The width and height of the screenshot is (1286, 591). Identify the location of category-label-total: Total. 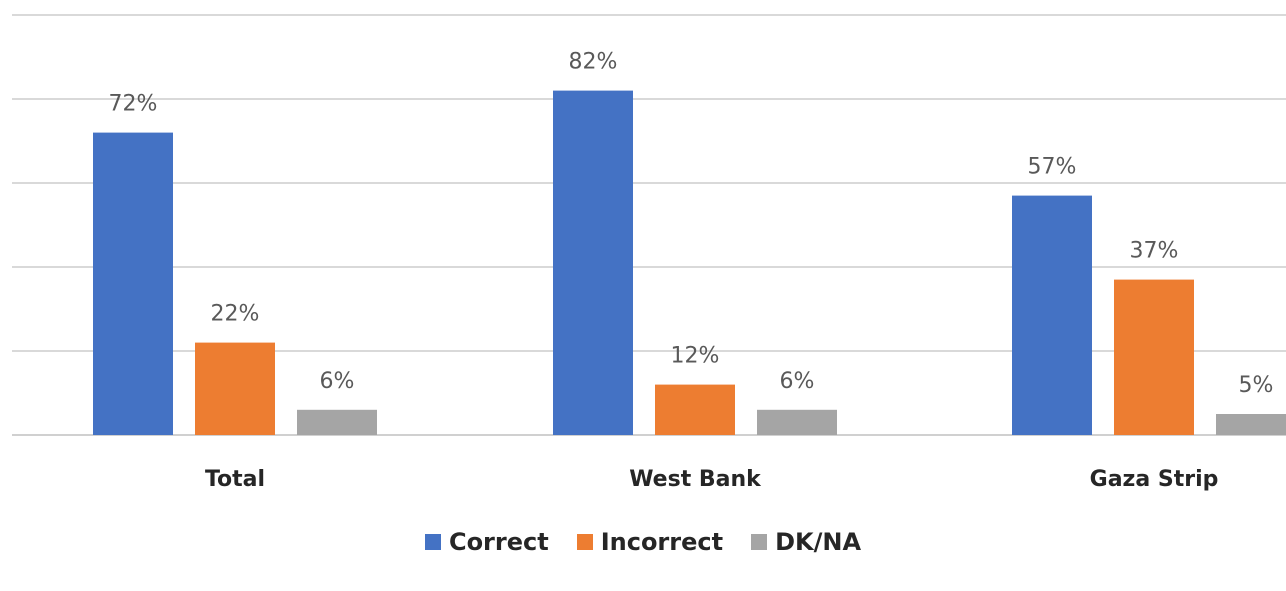
(235, 479).